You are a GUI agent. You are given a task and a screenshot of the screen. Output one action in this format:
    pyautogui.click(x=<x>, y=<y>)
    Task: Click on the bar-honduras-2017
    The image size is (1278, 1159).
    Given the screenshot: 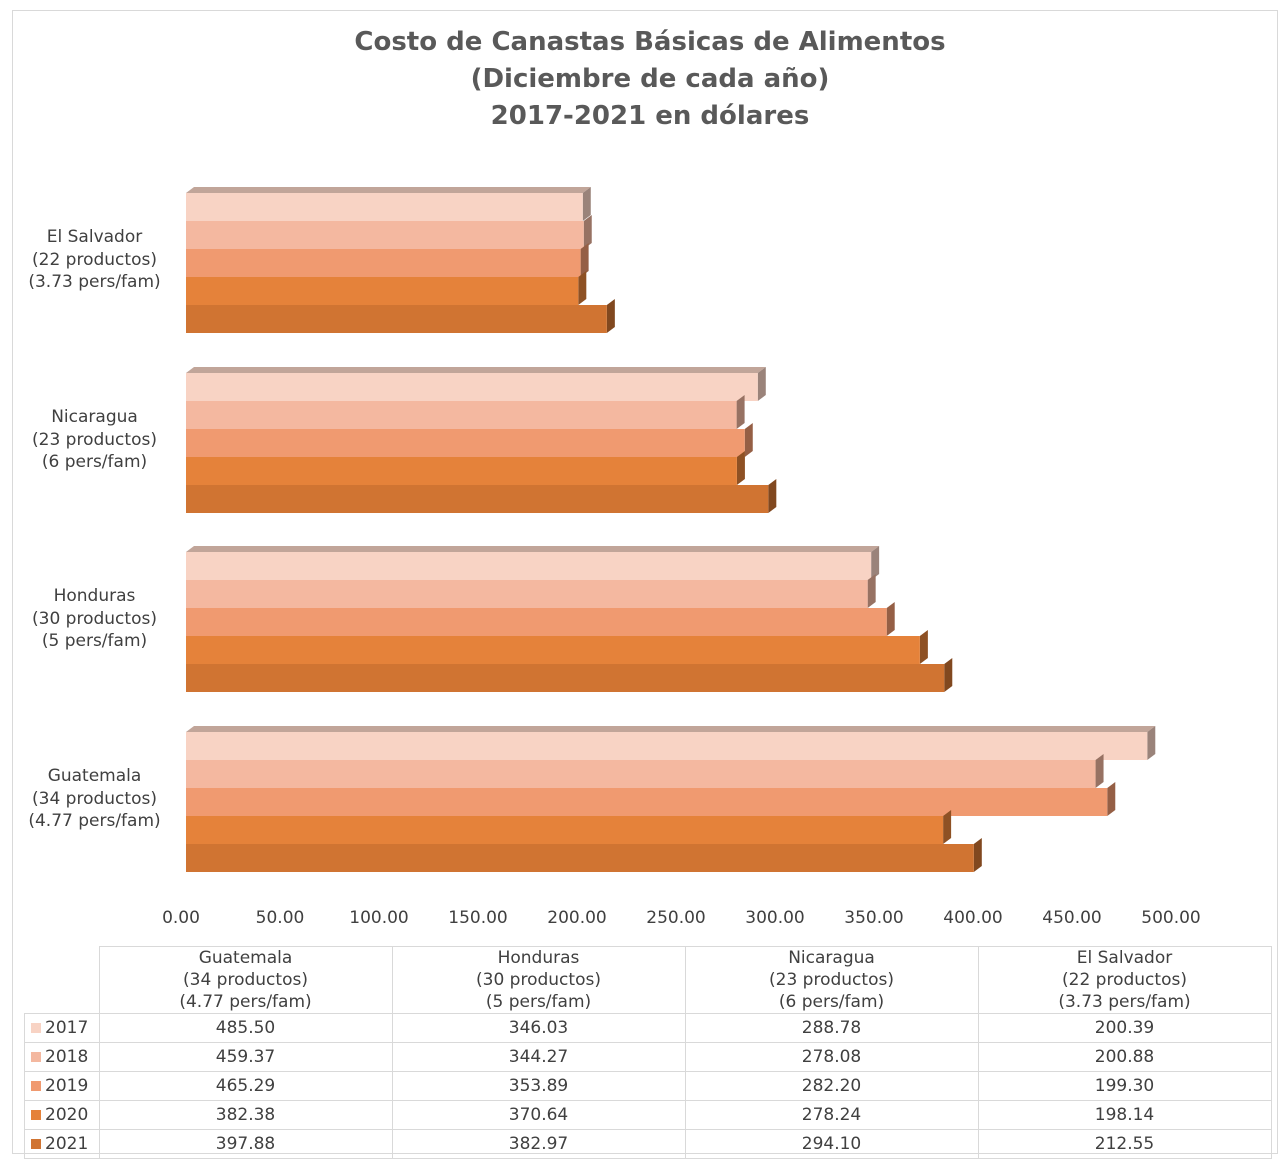 What is the action you would take?
    pyautogui.click(x=533, y=563)
    